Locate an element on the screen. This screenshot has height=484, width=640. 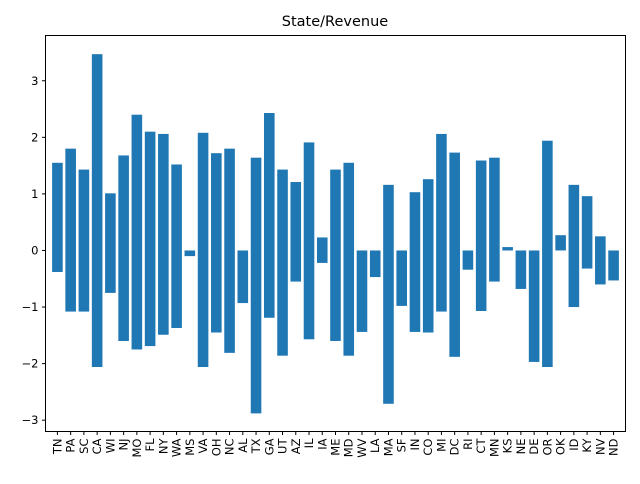
x-tick-label: VA is located at coordinates (203, 445).